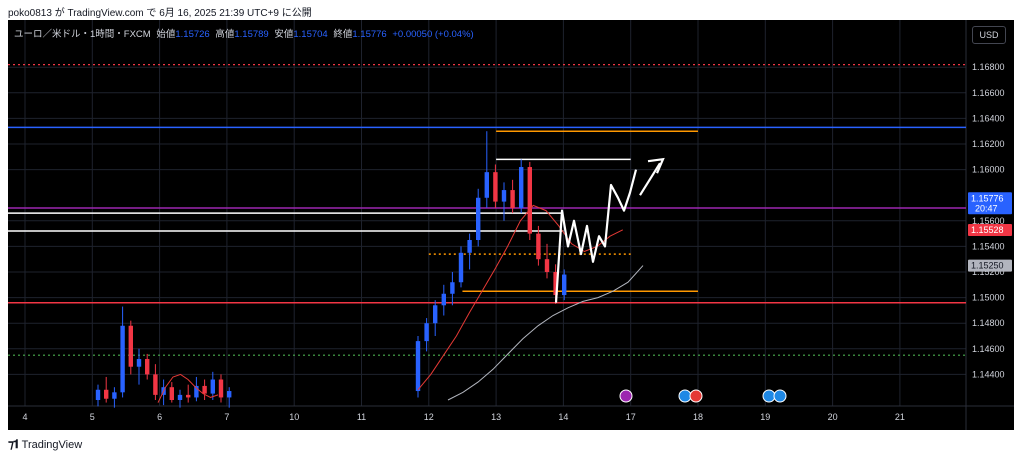  I want to click on currency-button: USD, so click(989, 35).